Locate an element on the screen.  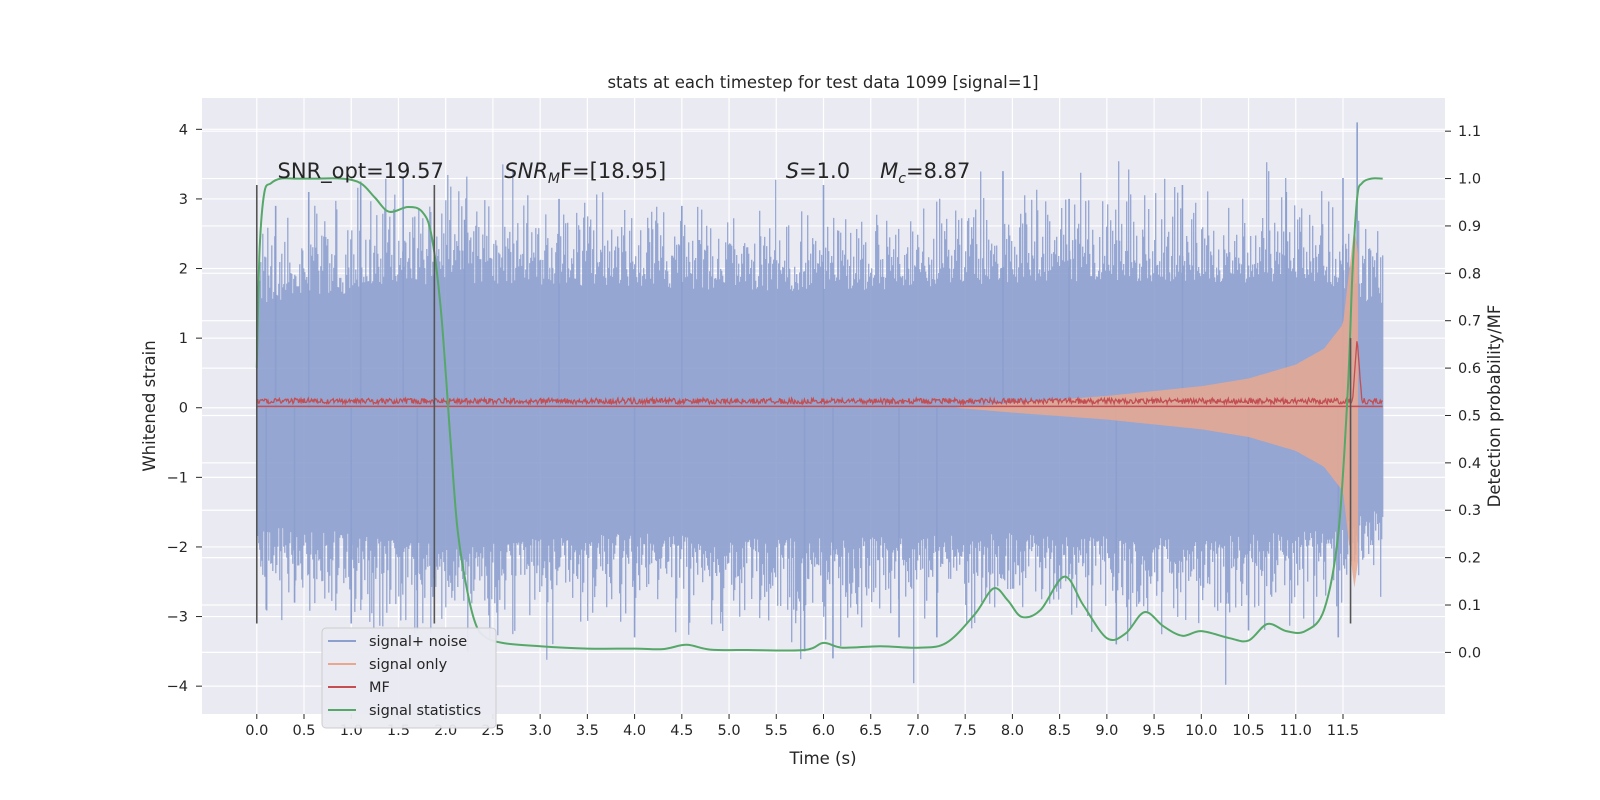
y2-tick-label: 0.1 is located at coordinates (1469, 606).